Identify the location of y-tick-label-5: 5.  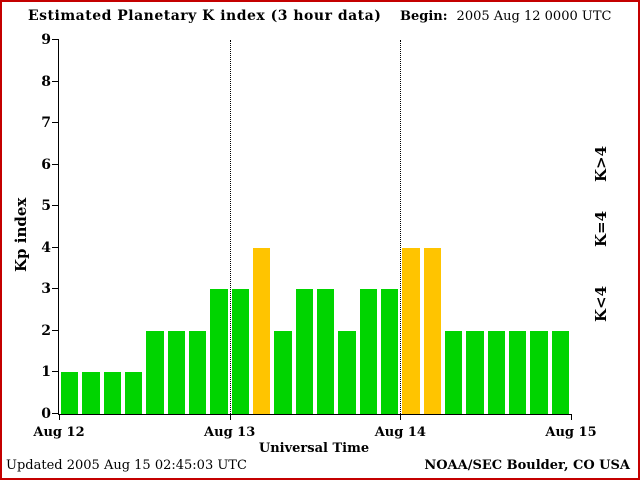
(46, 206).